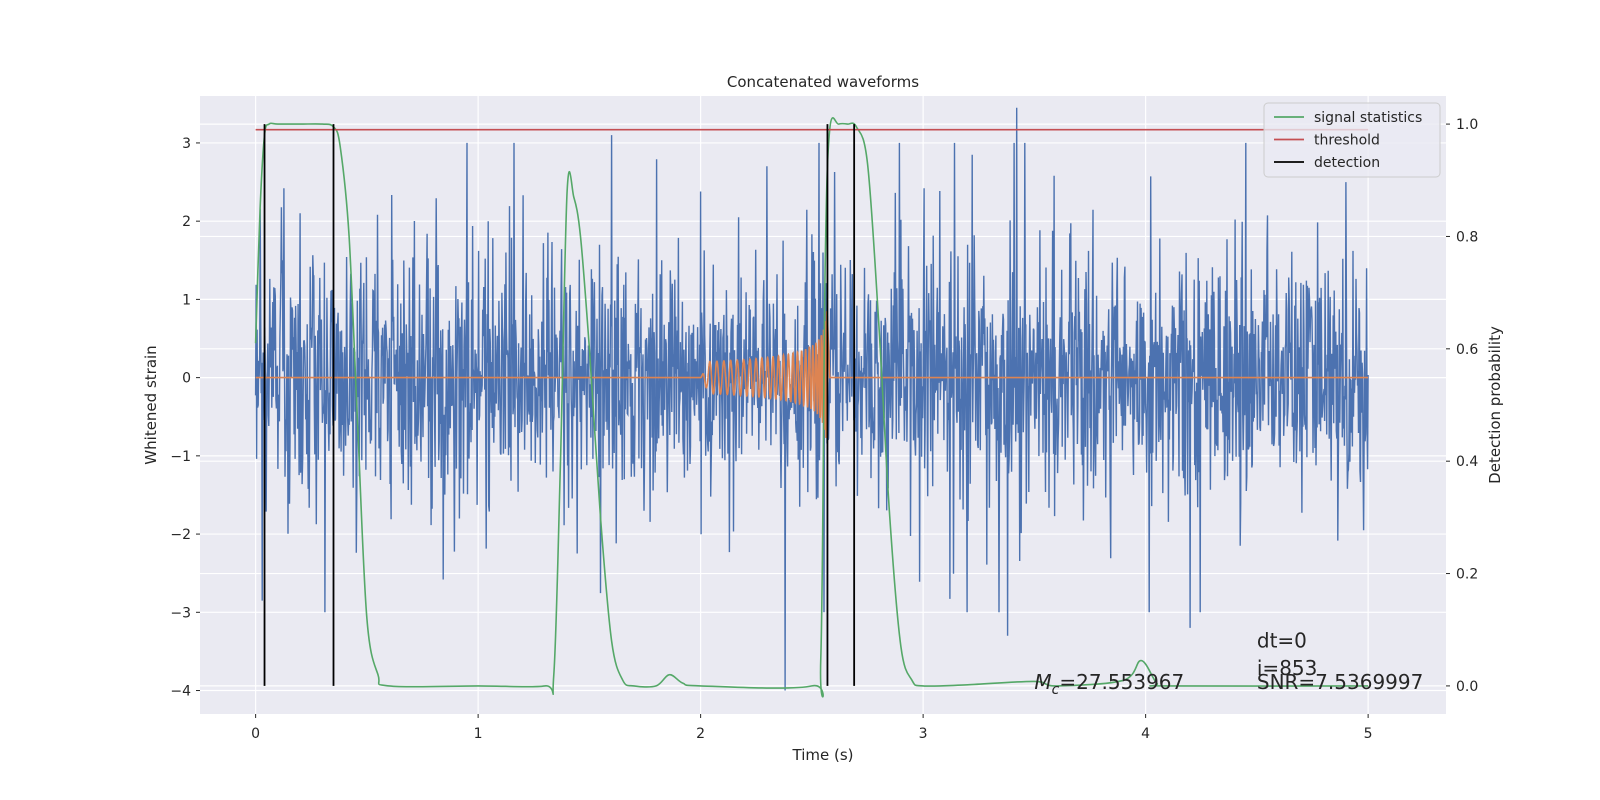 Image resolution: width=1600 pixels, height=800 pixels. Describe the element at coordinates (1347, 141) in the screenshot. I see `legend-label: threshold` at that location.